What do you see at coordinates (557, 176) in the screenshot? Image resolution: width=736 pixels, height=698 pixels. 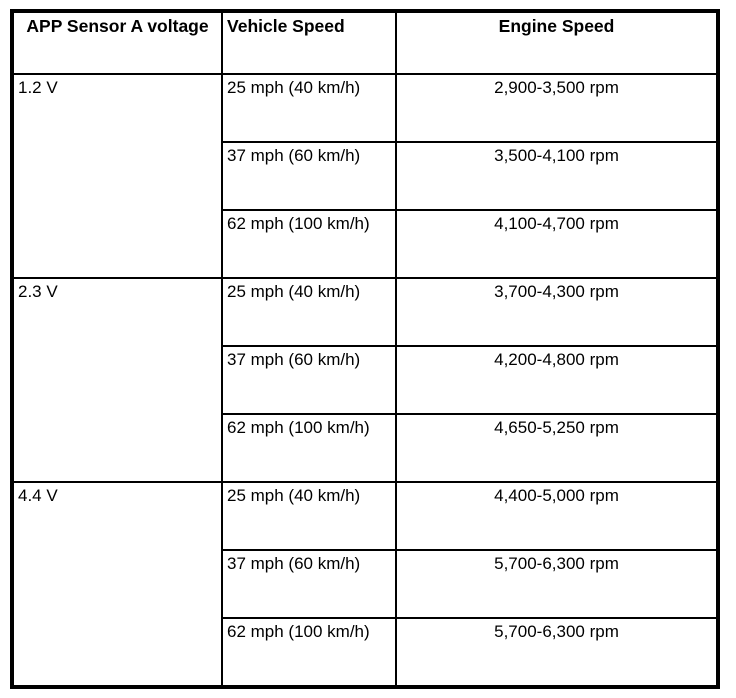 I see `engine-speed-cell: 3,500-4,100 rpm` at bounding box center [557, 176].